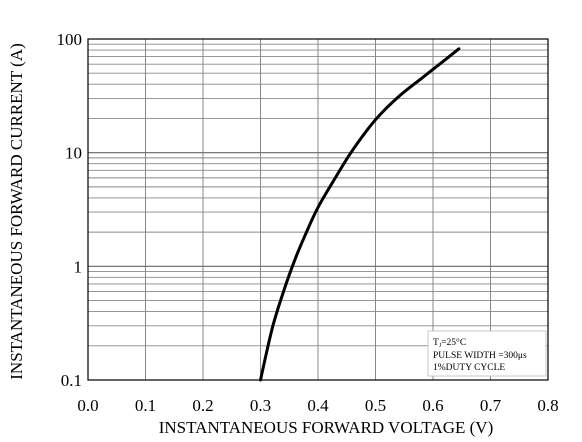 The width and height of the screenshot is (582, 442). What do you see at coordinates (480, 356) in the screenshot?
I see `annotation-pulse-width: PULSE WIDTH =300μs` at bounding box center [480, 356].